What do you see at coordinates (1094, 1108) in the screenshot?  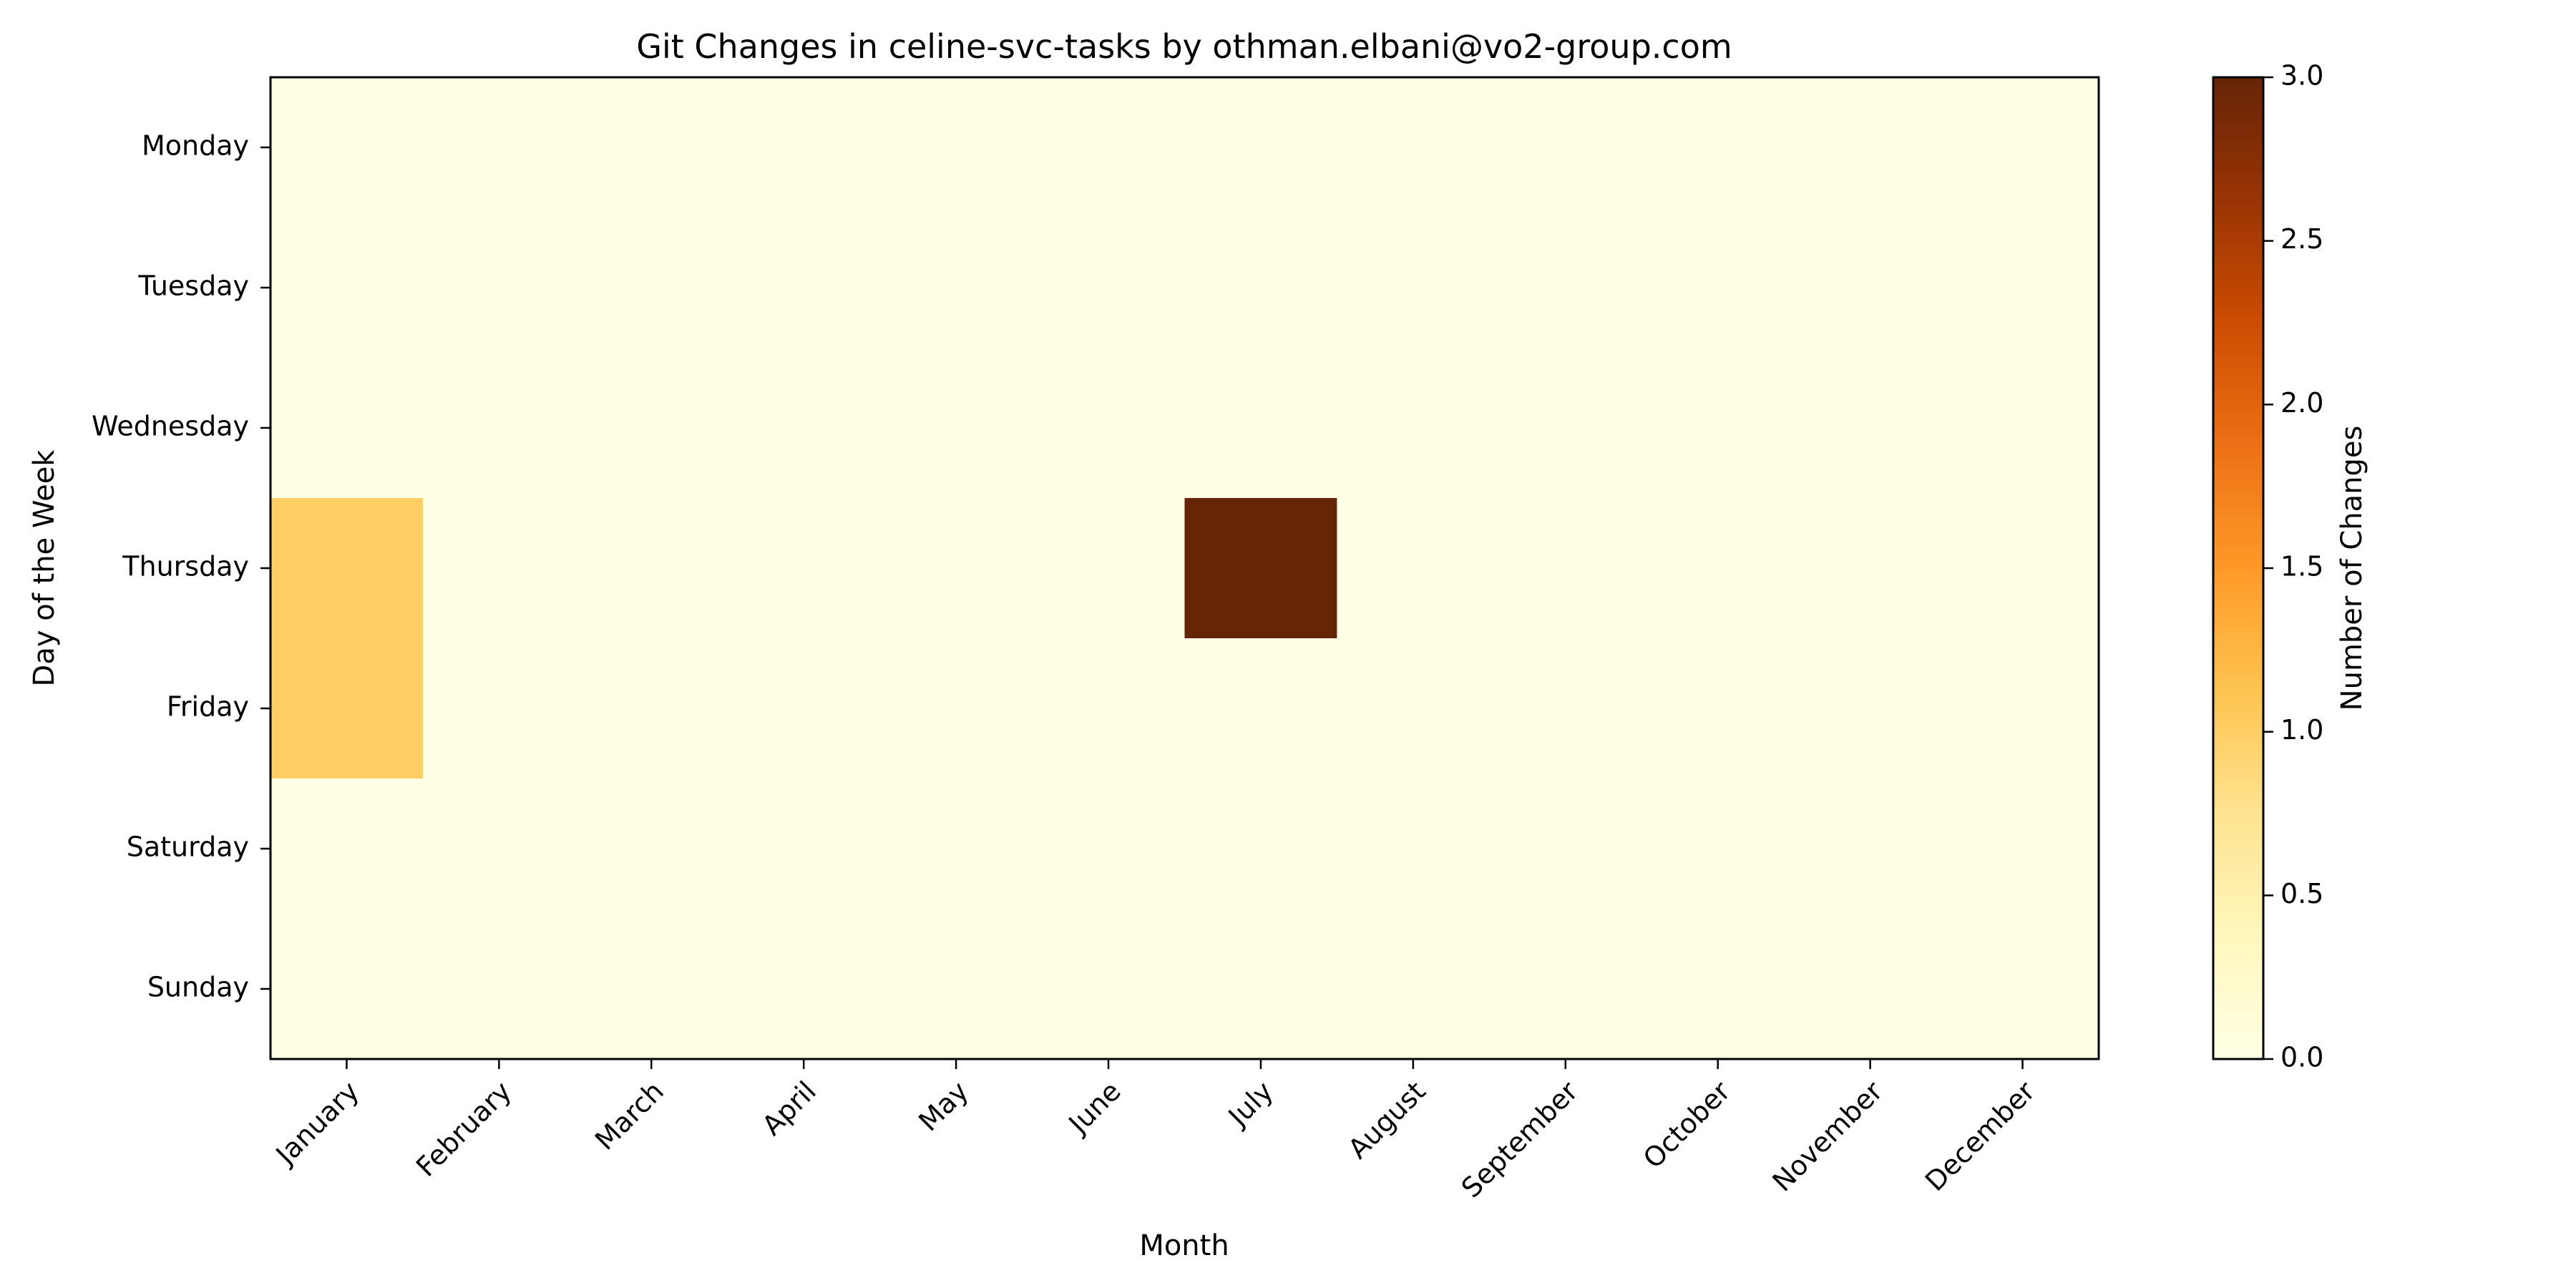 I see `x-tick-label: June` at bounding box center [1094, 1108].